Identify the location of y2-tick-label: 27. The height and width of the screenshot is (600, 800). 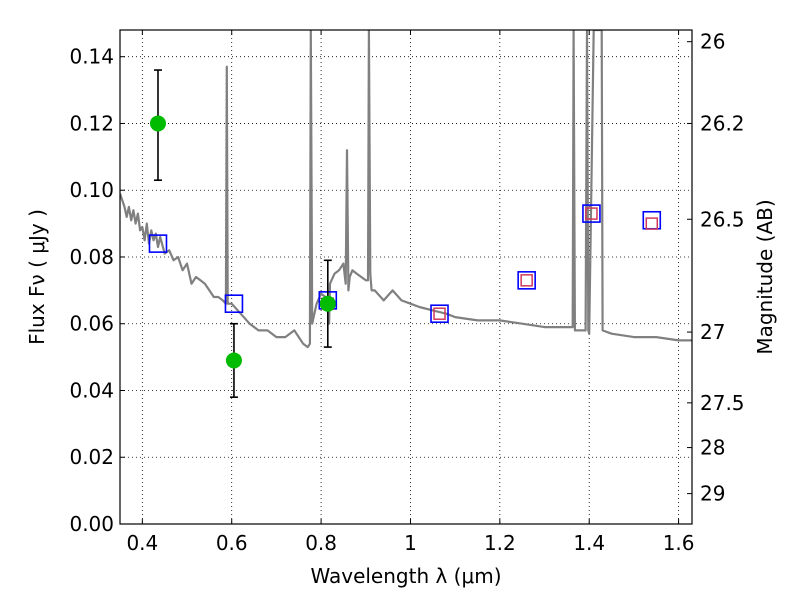
(712, 332).